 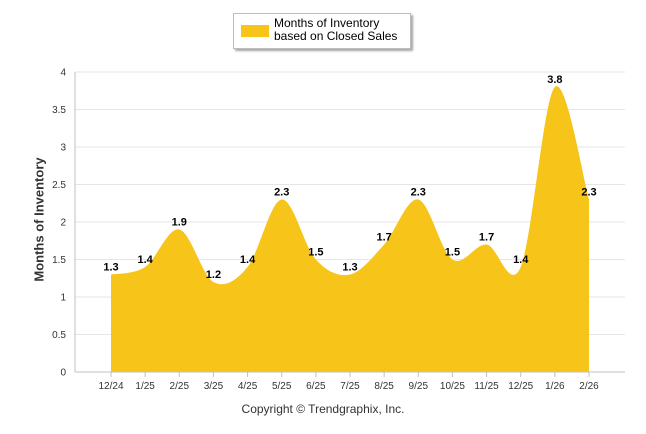 What do you see at coordinates (63, 223) in the screenshot?
I see `y-tick-label: 2` at bounding box center [63, 223].